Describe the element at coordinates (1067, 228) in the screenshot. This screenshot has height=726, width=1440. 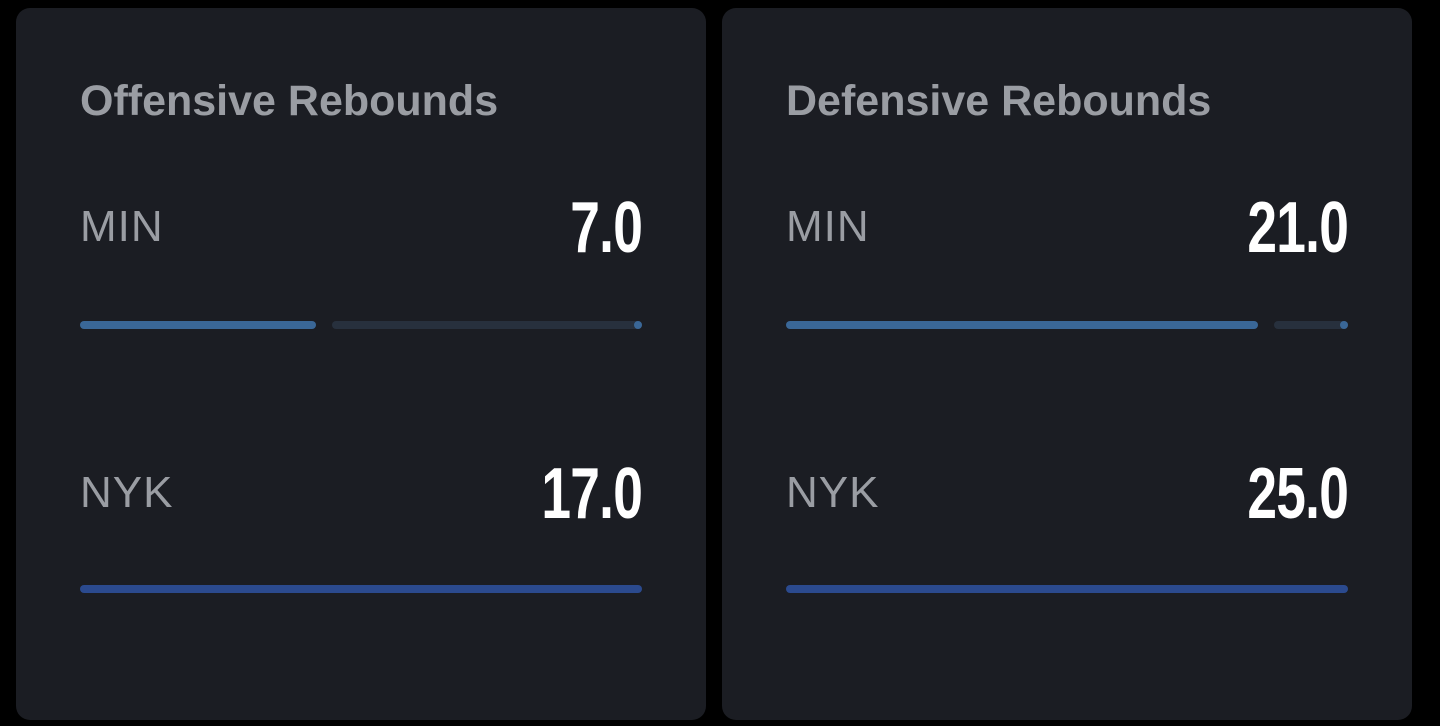
I see `team-row-min: MIN 21.0` at that location.